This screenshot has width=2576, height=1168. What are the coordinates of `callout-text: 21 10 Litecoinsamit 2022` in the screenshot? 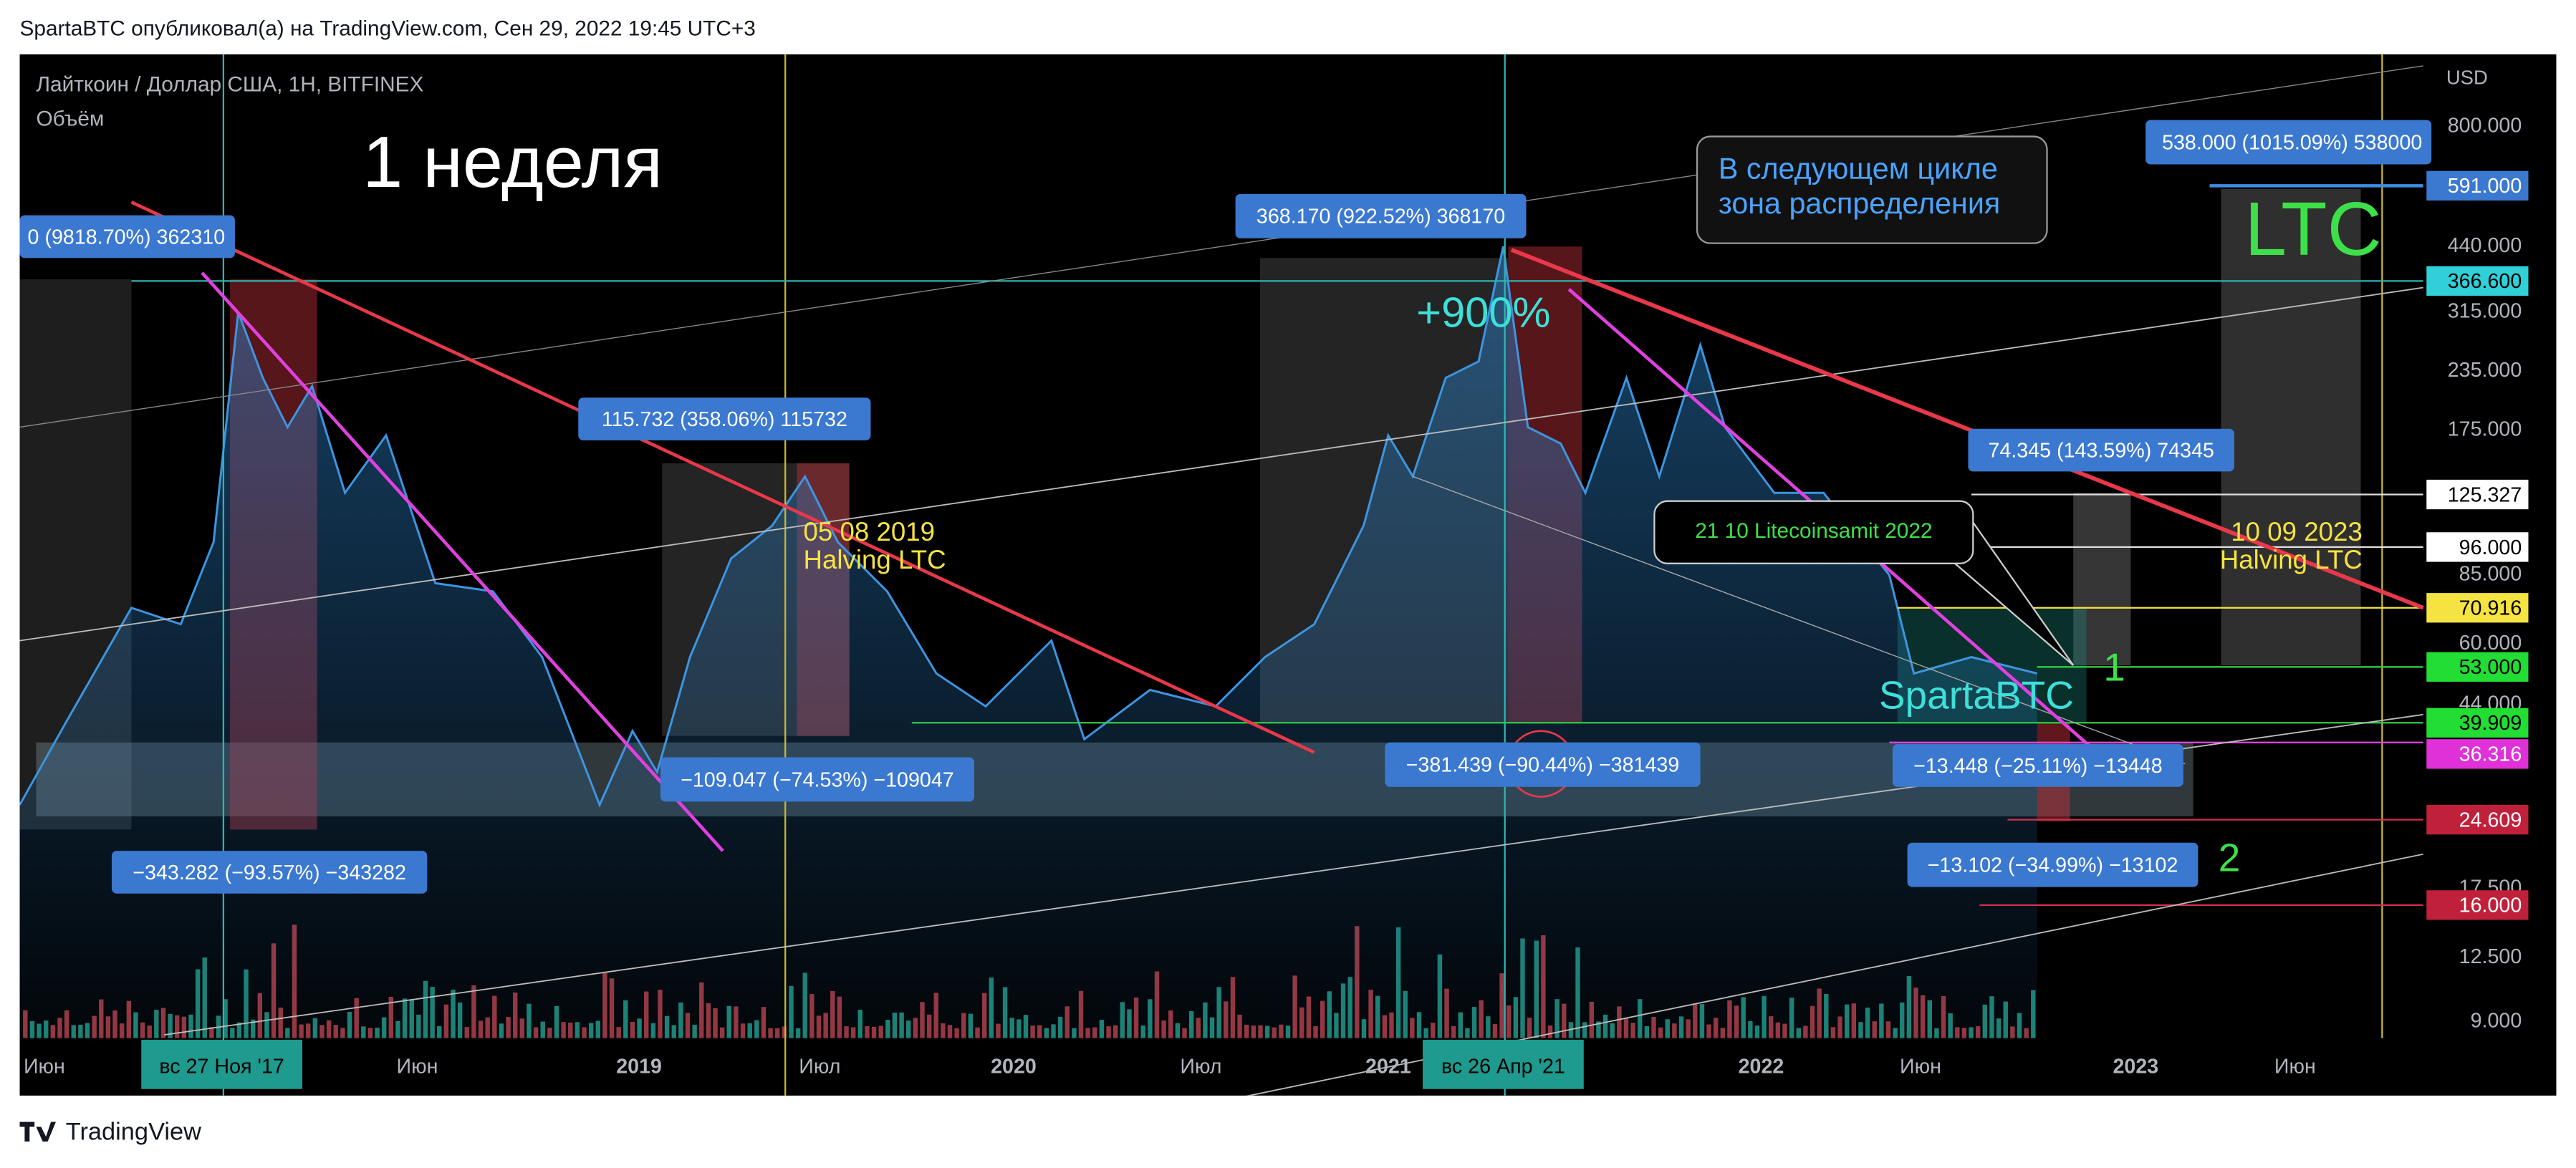 It's located at (1814, 531).